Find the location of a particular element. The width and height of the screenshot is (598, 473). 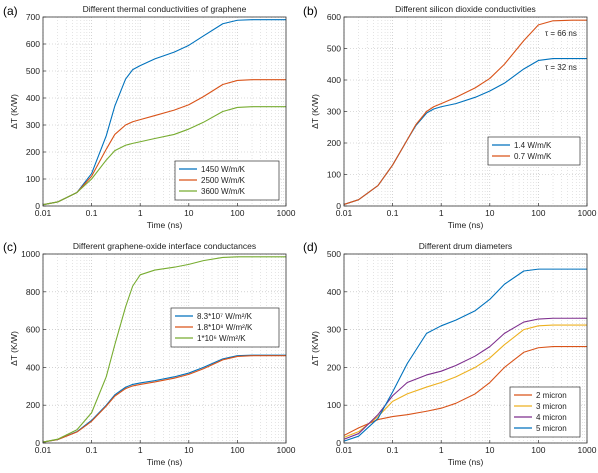

legend-label: 1450 W/m/K is located at coordinates (223, 169).